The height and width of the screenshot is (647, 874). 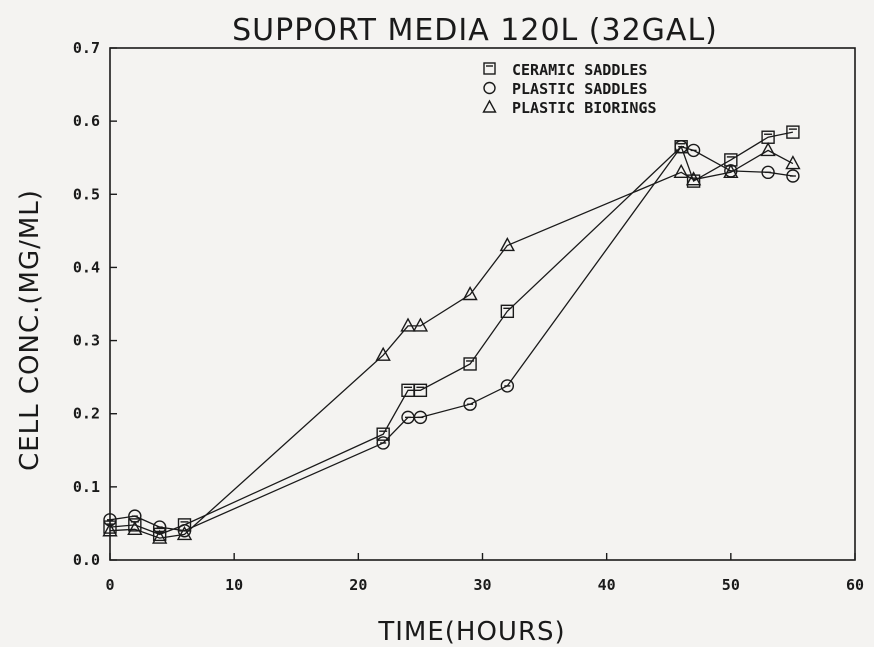 I want to click on x-tick-label: 20, so click(x=358, y=585).